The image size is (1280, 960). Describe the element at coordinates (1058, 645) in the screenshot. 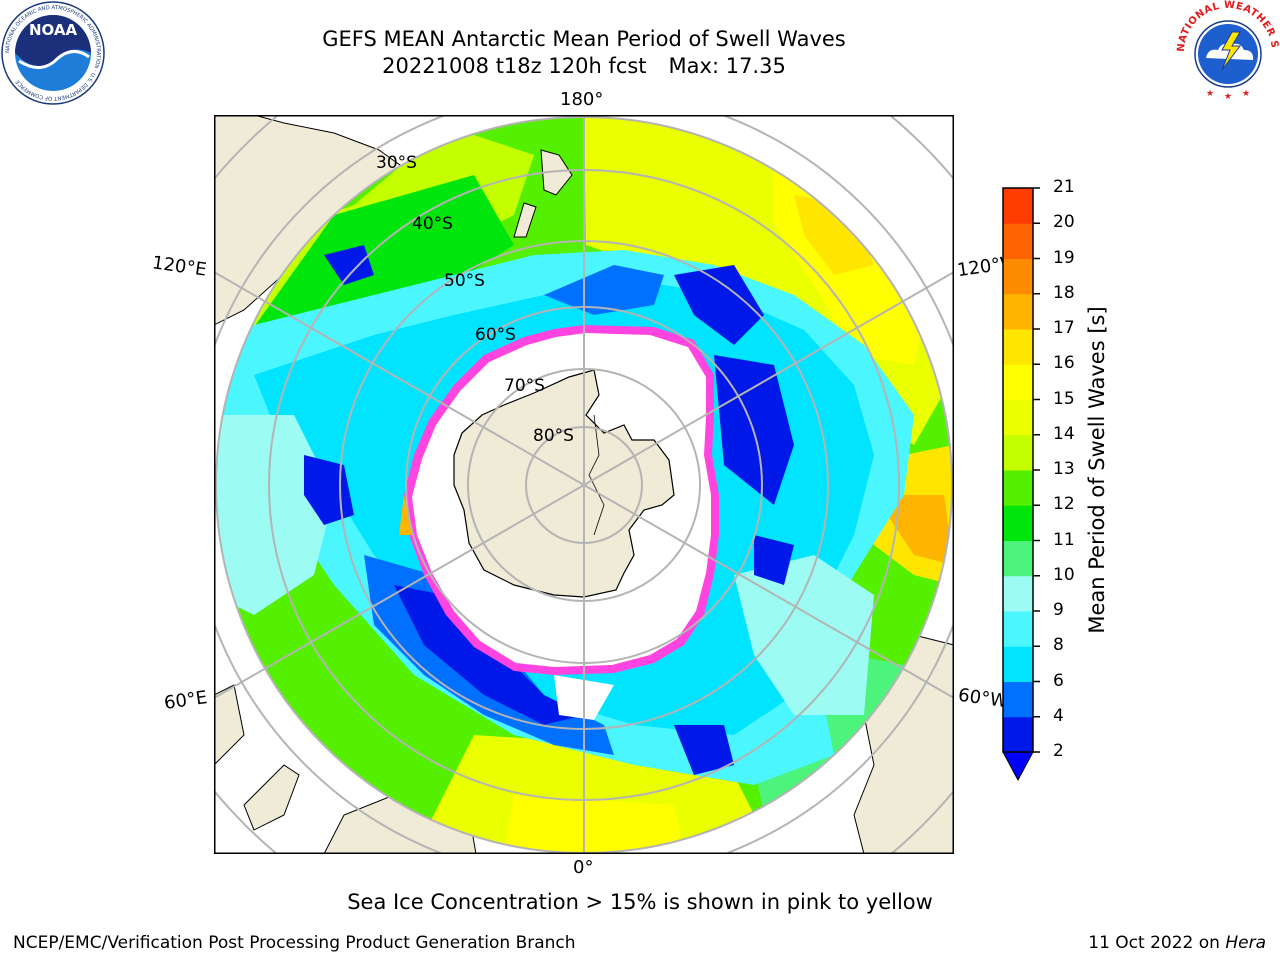

I see `colorbar-tick-label: 8` at that location.